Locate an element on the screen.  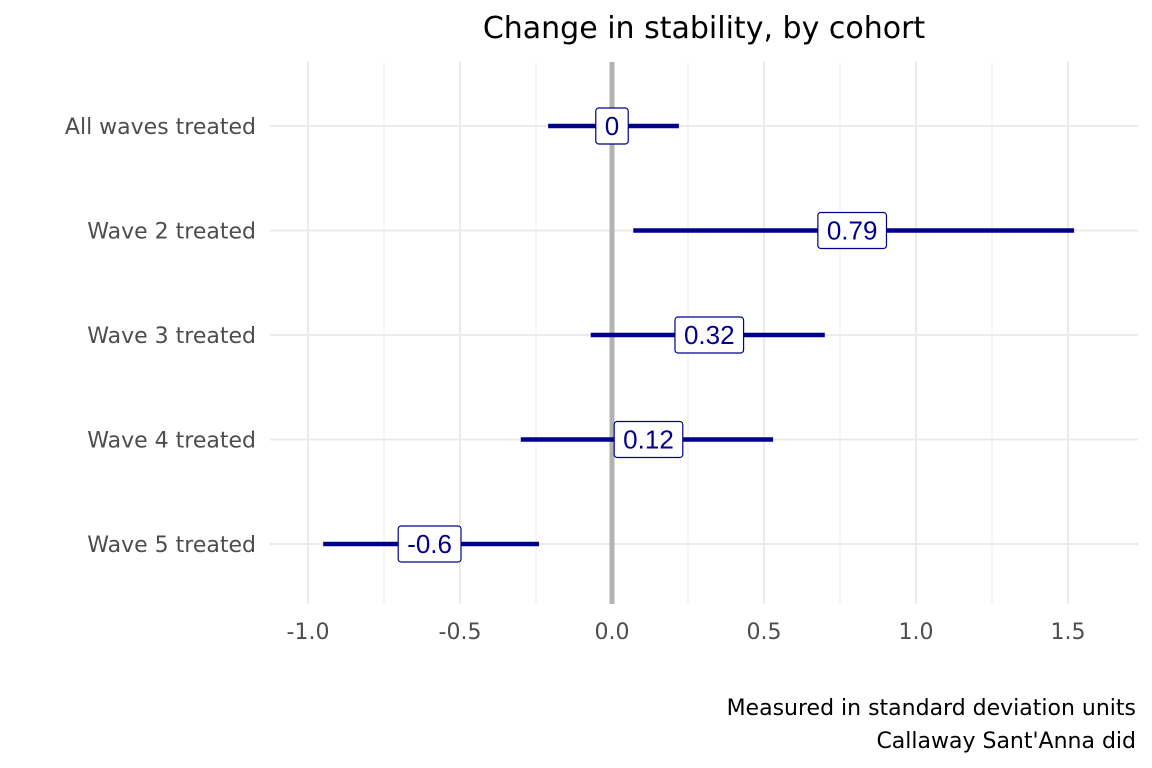
estimate-label-text: 0 is located at coordinates (612, 126).